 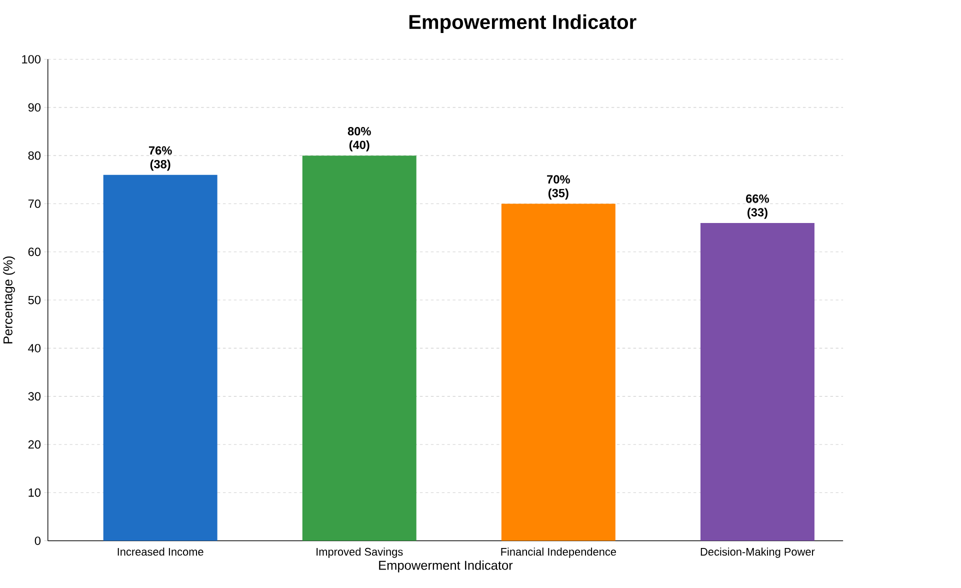 What do you see at coordinates (34, 492) in the screenshot?
I see `y-tick-label: 10` at bounding box center [34, 492].